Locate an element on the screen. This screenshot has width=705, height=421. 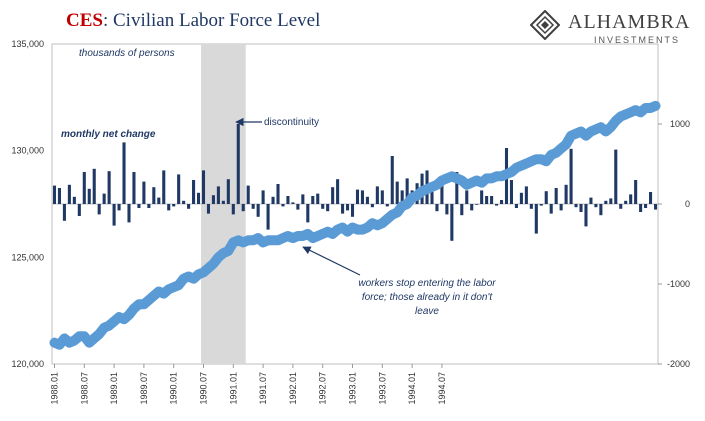
diamond-logo-icon is located at coordinates (545, 25).